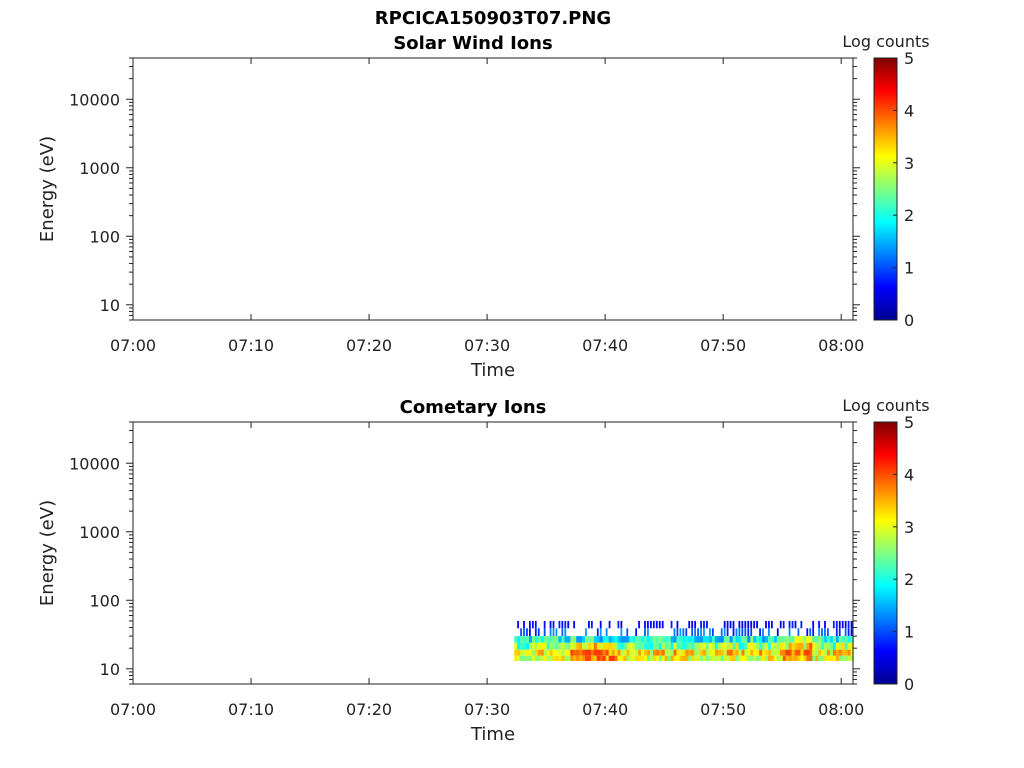  I want to click on x-tick-label: 07:40, so click(605, 709).